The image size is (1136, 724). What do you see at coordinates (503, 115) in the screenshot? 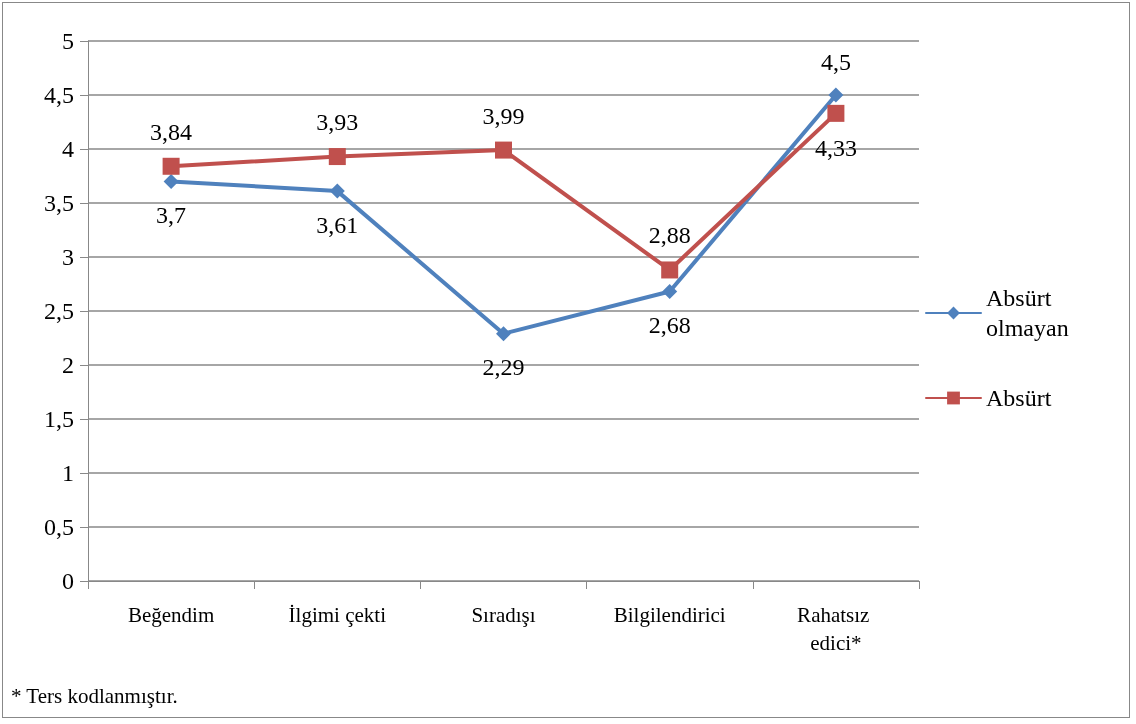
I see `data-label: 3,99` at bounding box center [503, 115].